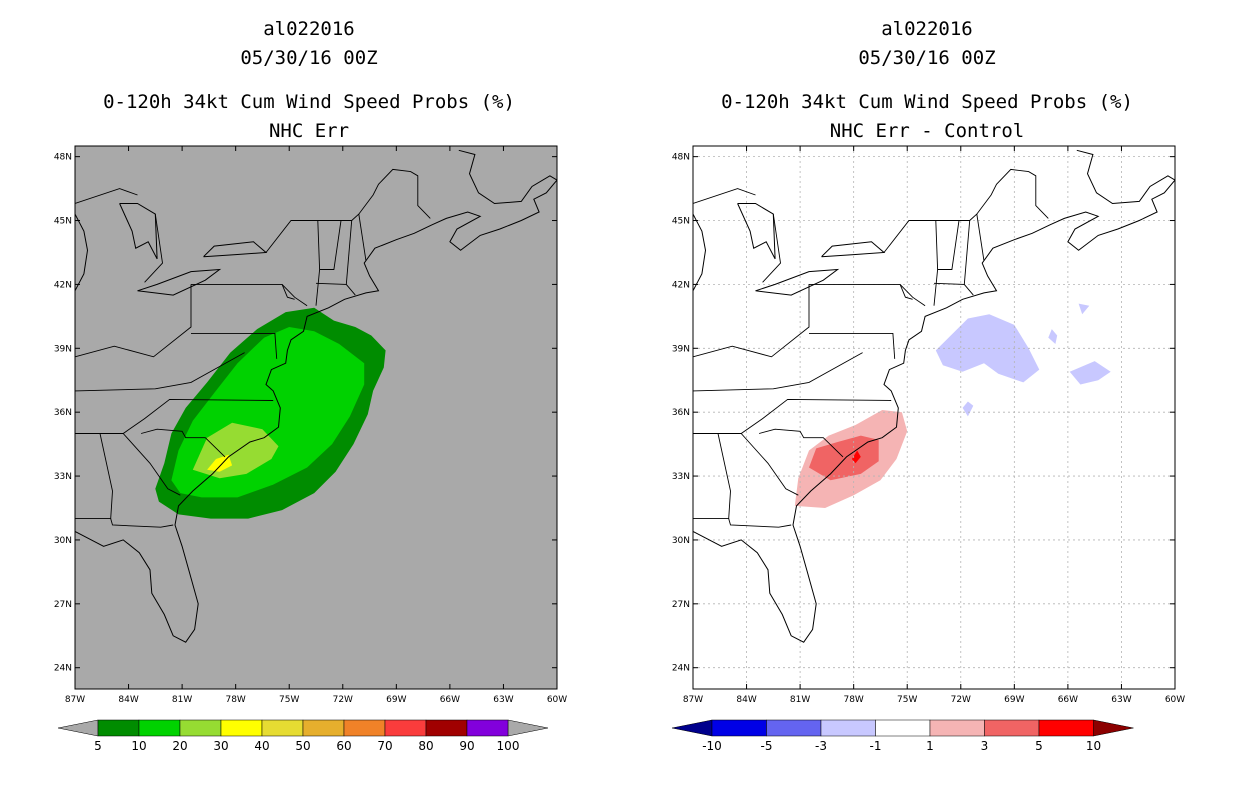 The width and height of the screenshot is (1236, 800). Describe the element at coordinates (309, 131) in the screenshot. I see `subtitle: NHC Err` at that location.